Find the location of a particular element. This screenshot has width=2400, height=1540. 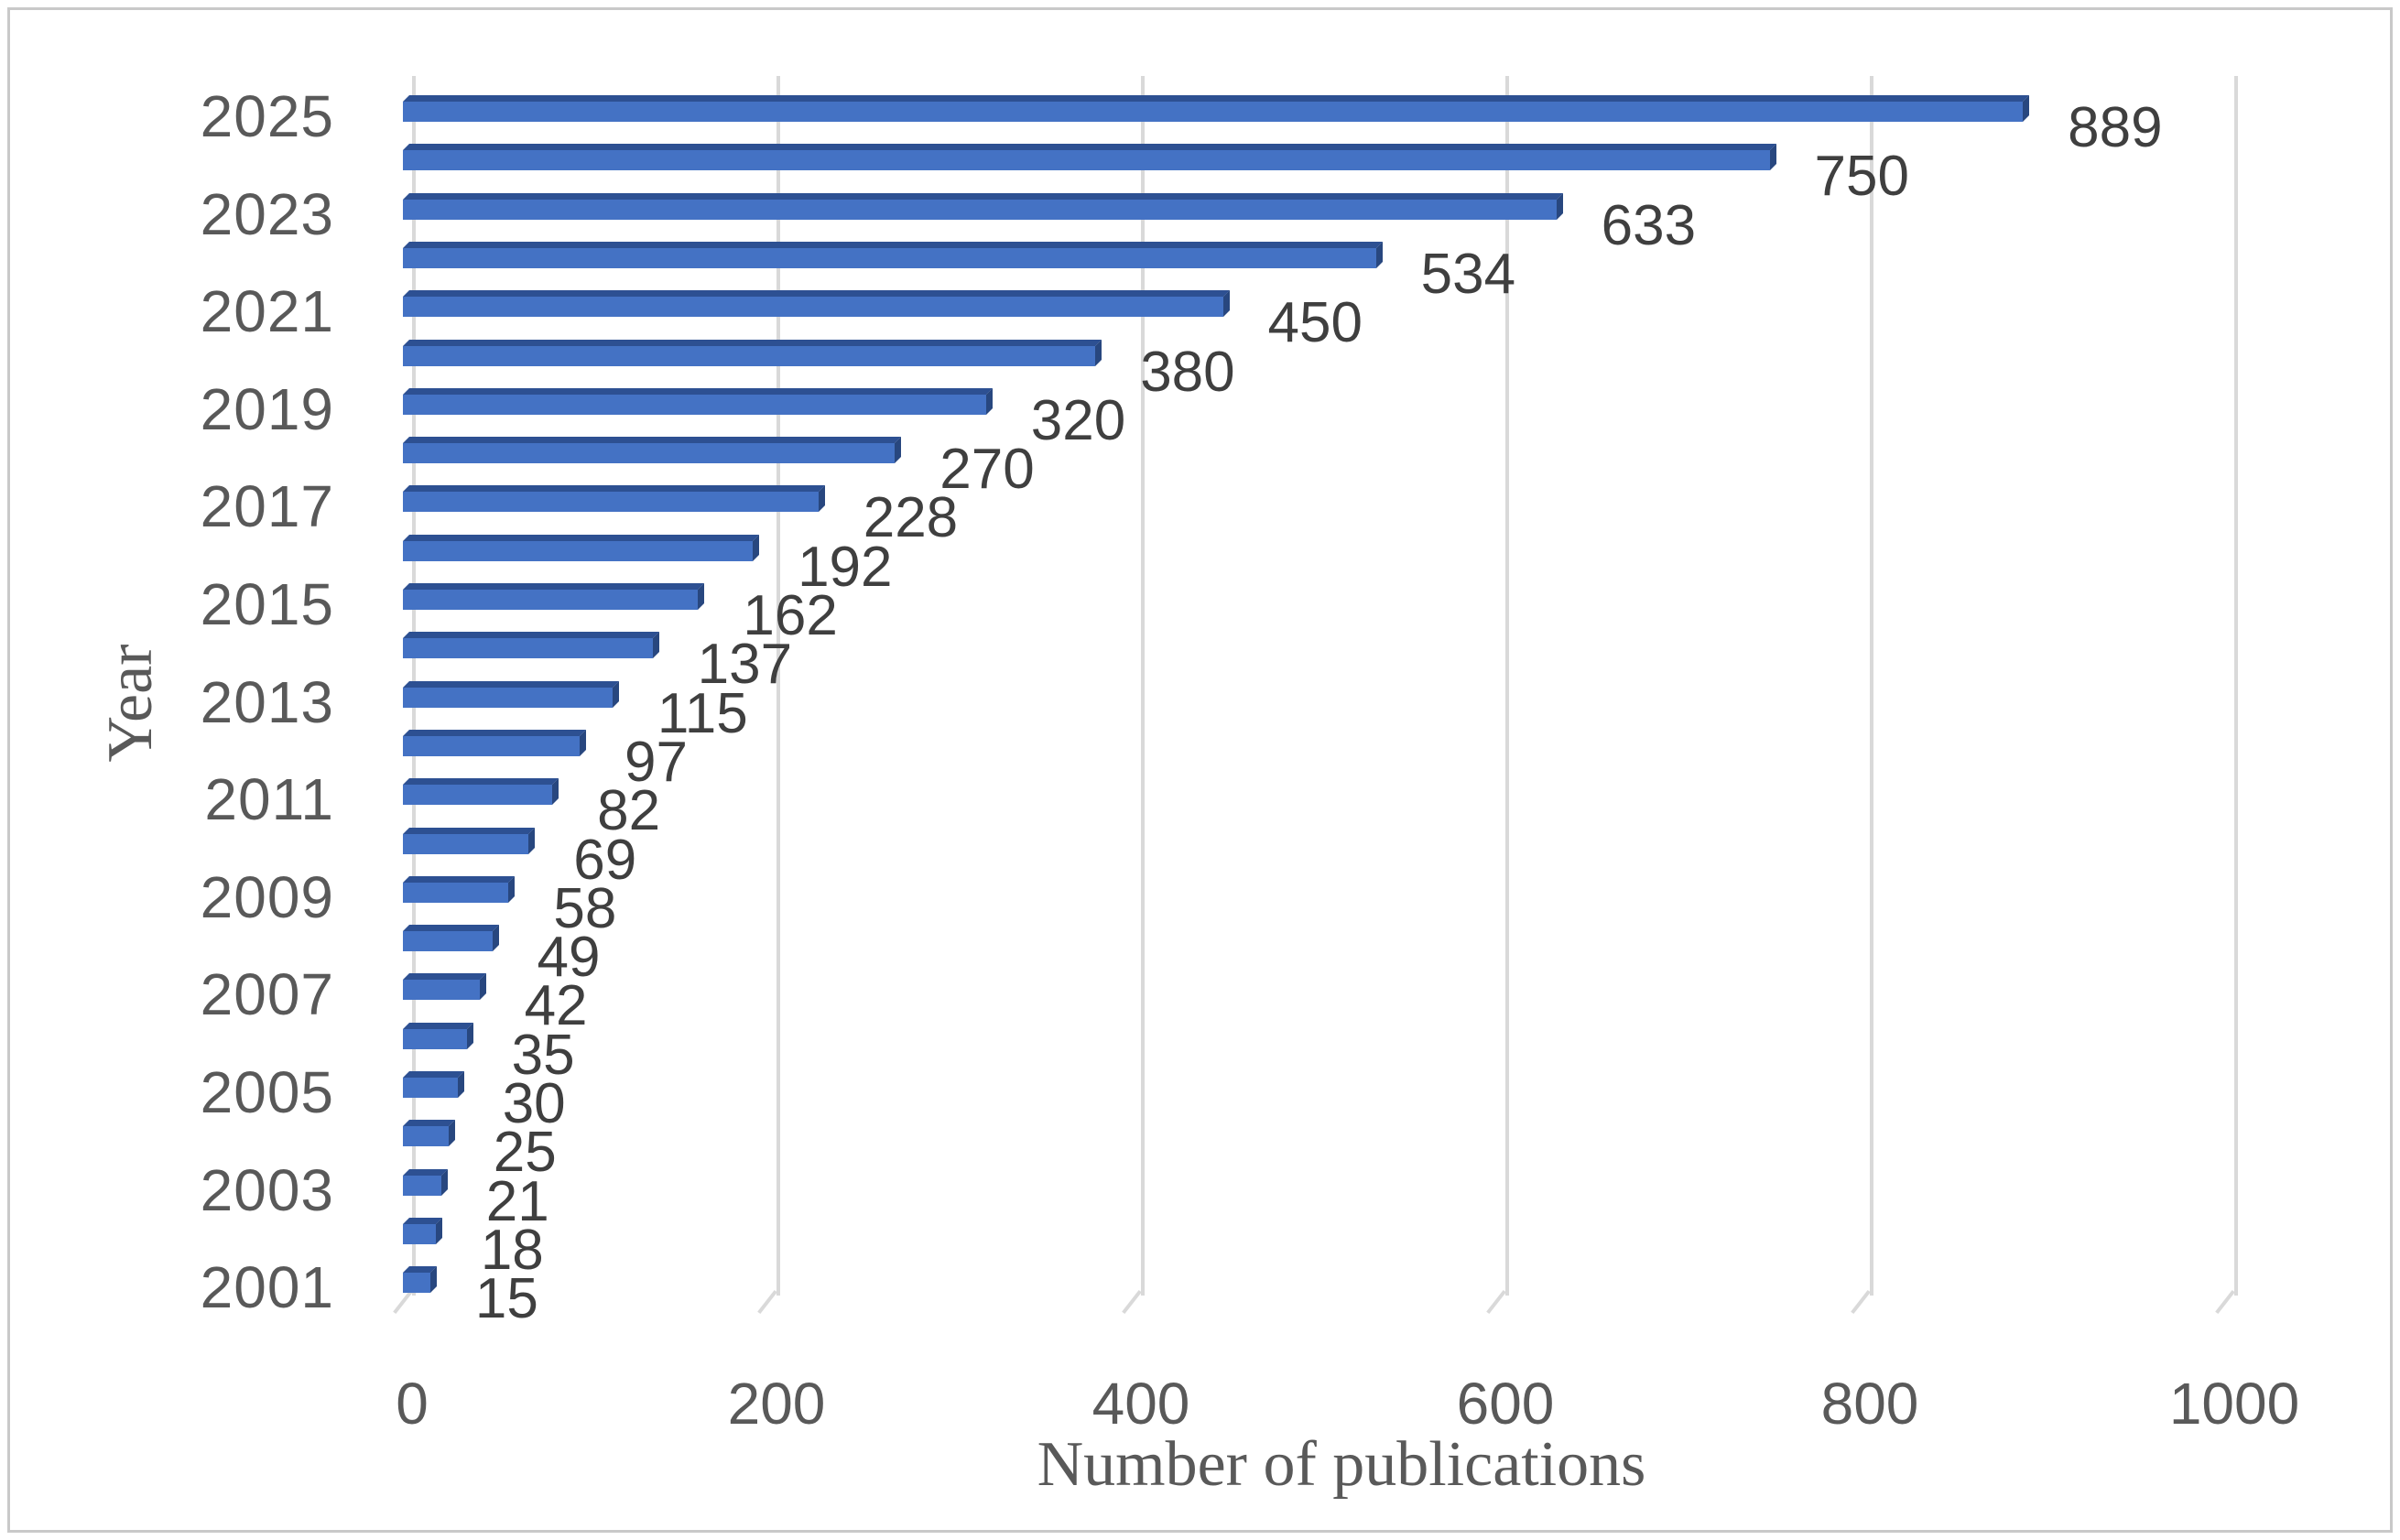

bar-2013 is located at coordinates (511, 694).